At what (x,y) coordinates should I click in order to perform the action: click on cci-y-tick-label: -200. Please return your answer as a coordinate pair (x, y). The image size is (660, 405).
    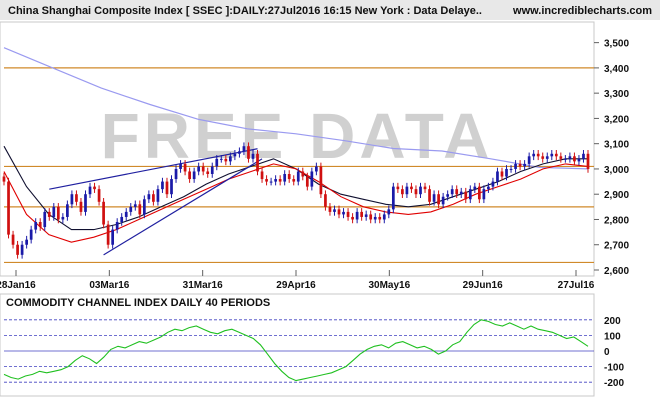
    Looking at the image, I should click on (614, 383).